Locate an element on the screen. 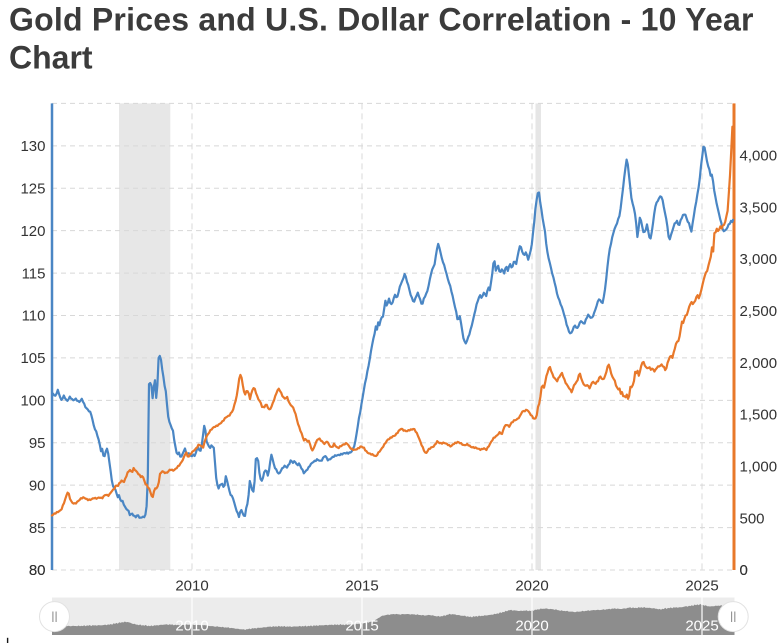 The width and height of the screenshot is (780, 643). svg-text: 1,500 is located at coordinates (759, 415).